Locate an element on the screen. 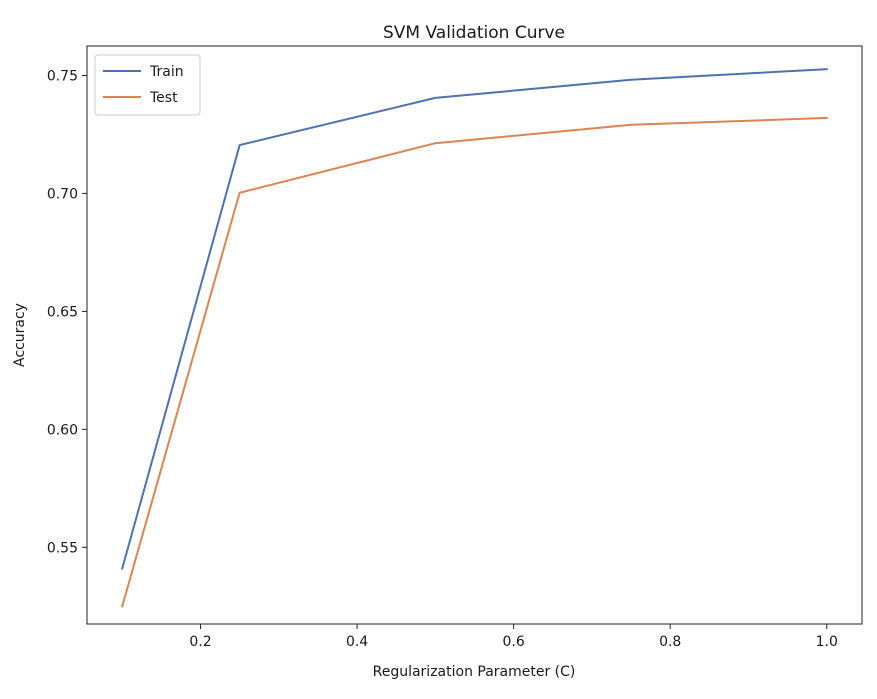 The width and height of the screenshot is (877, 699). x-axis-label: Regularization Parameter (C) is located at coordinates (474, 672).